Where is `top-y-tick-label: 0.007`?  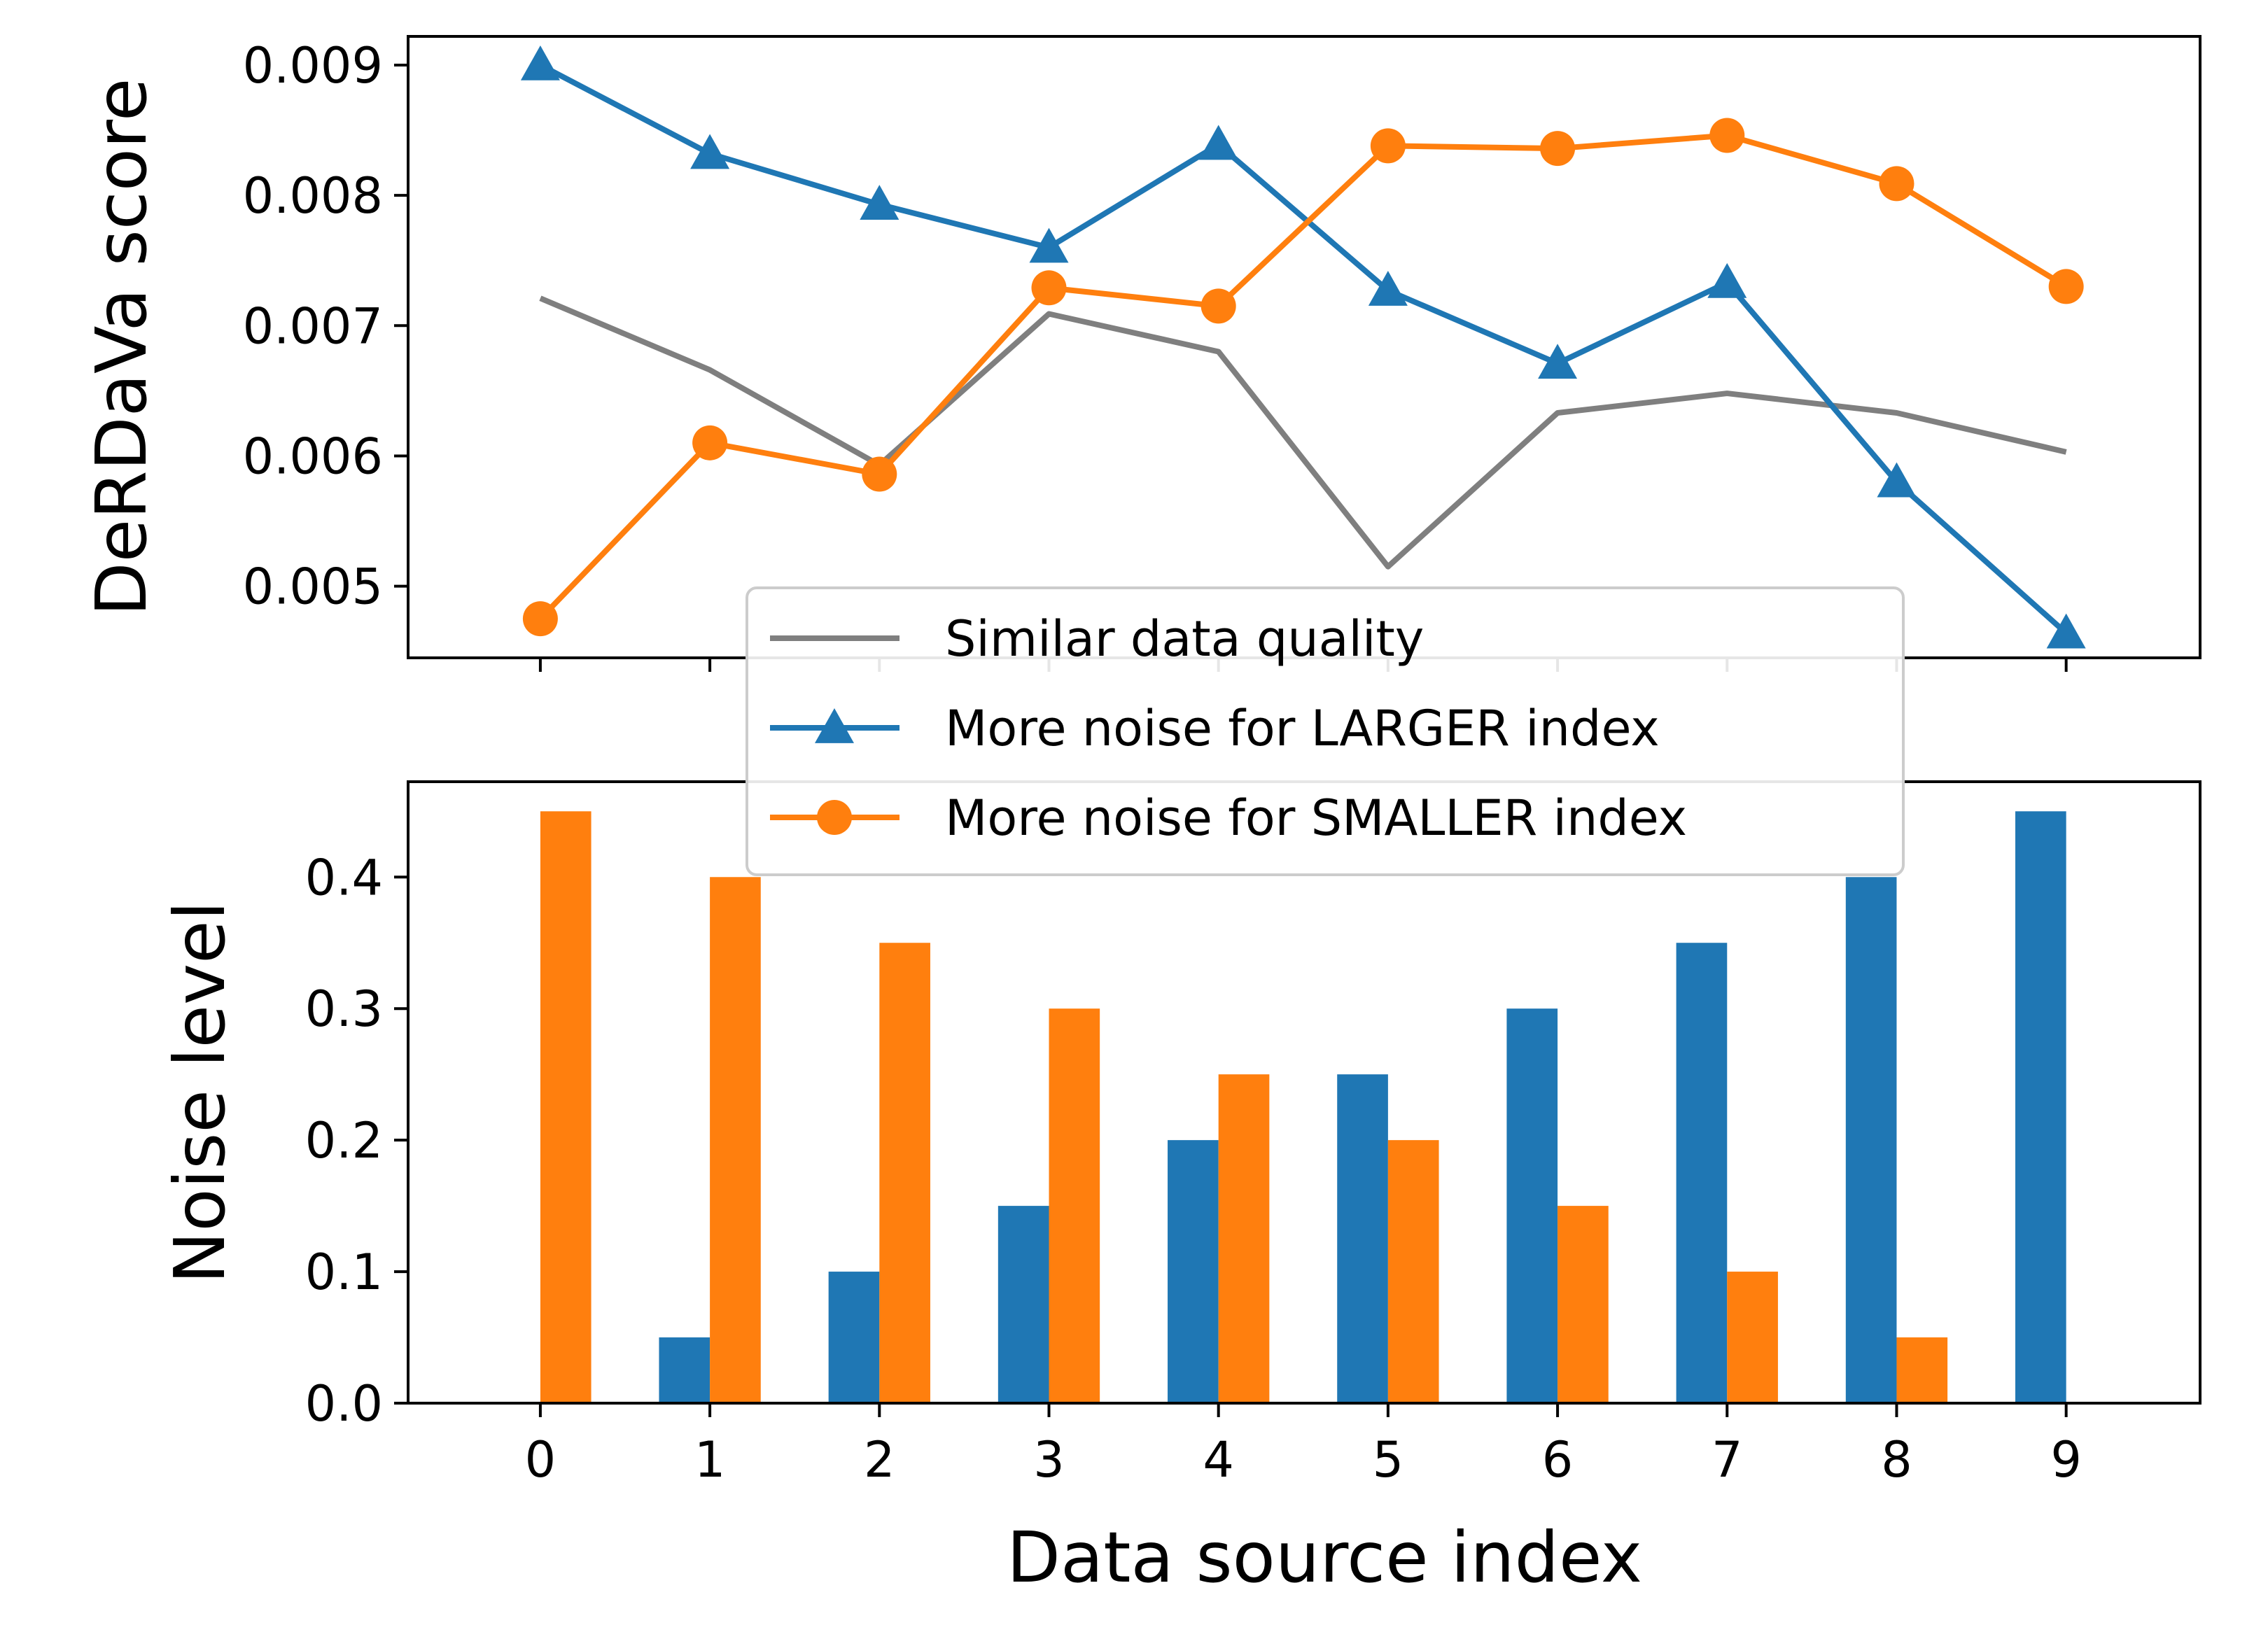 top-y-tick-label: 0.007 is located at coordinates (313, 326).